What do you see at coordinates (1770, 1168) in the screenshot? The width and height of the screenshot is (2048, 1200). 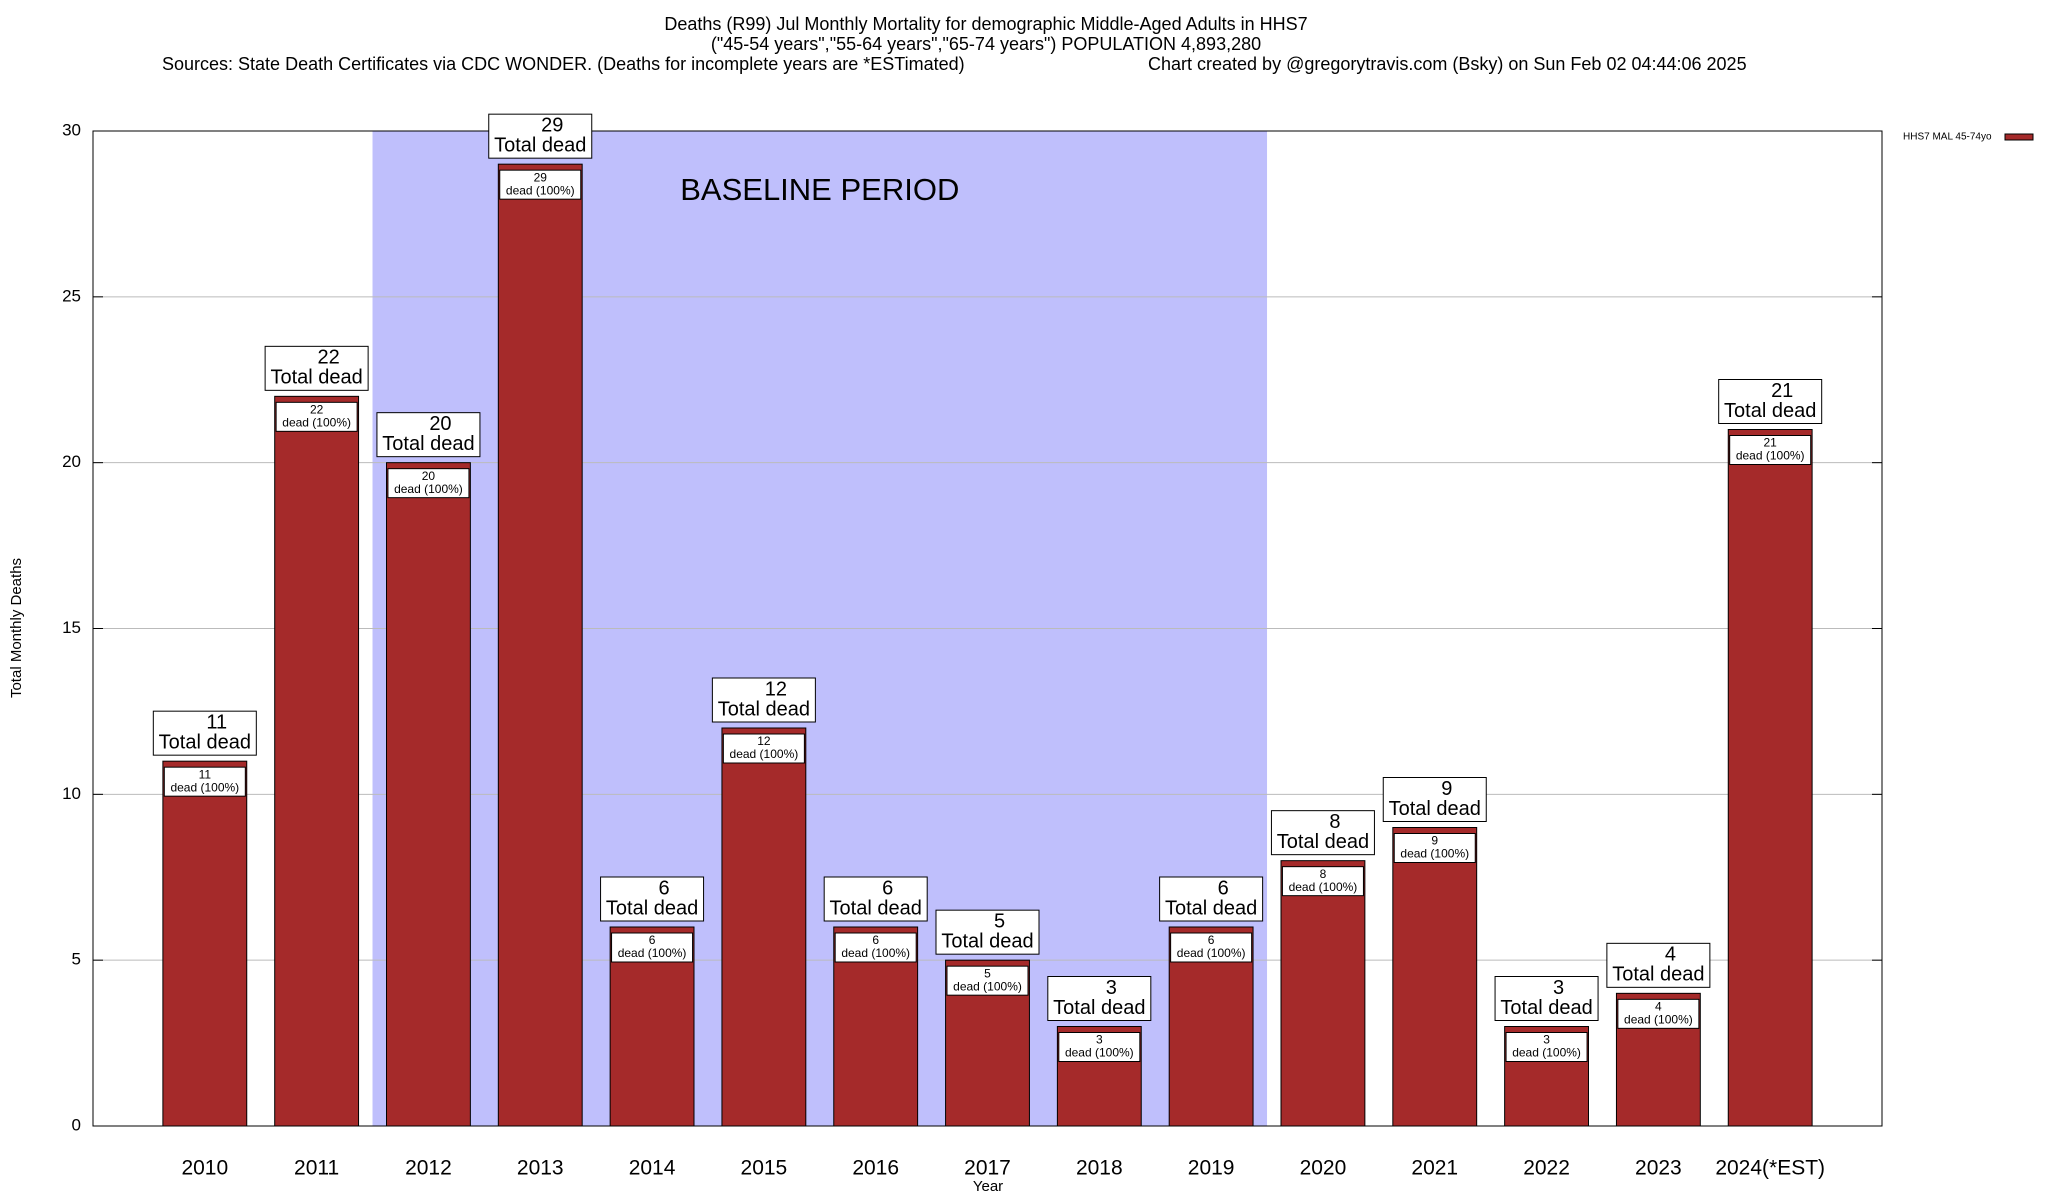 I see `x-tick-label: 2024(*EST)` at bounding box center [1770, 1168].